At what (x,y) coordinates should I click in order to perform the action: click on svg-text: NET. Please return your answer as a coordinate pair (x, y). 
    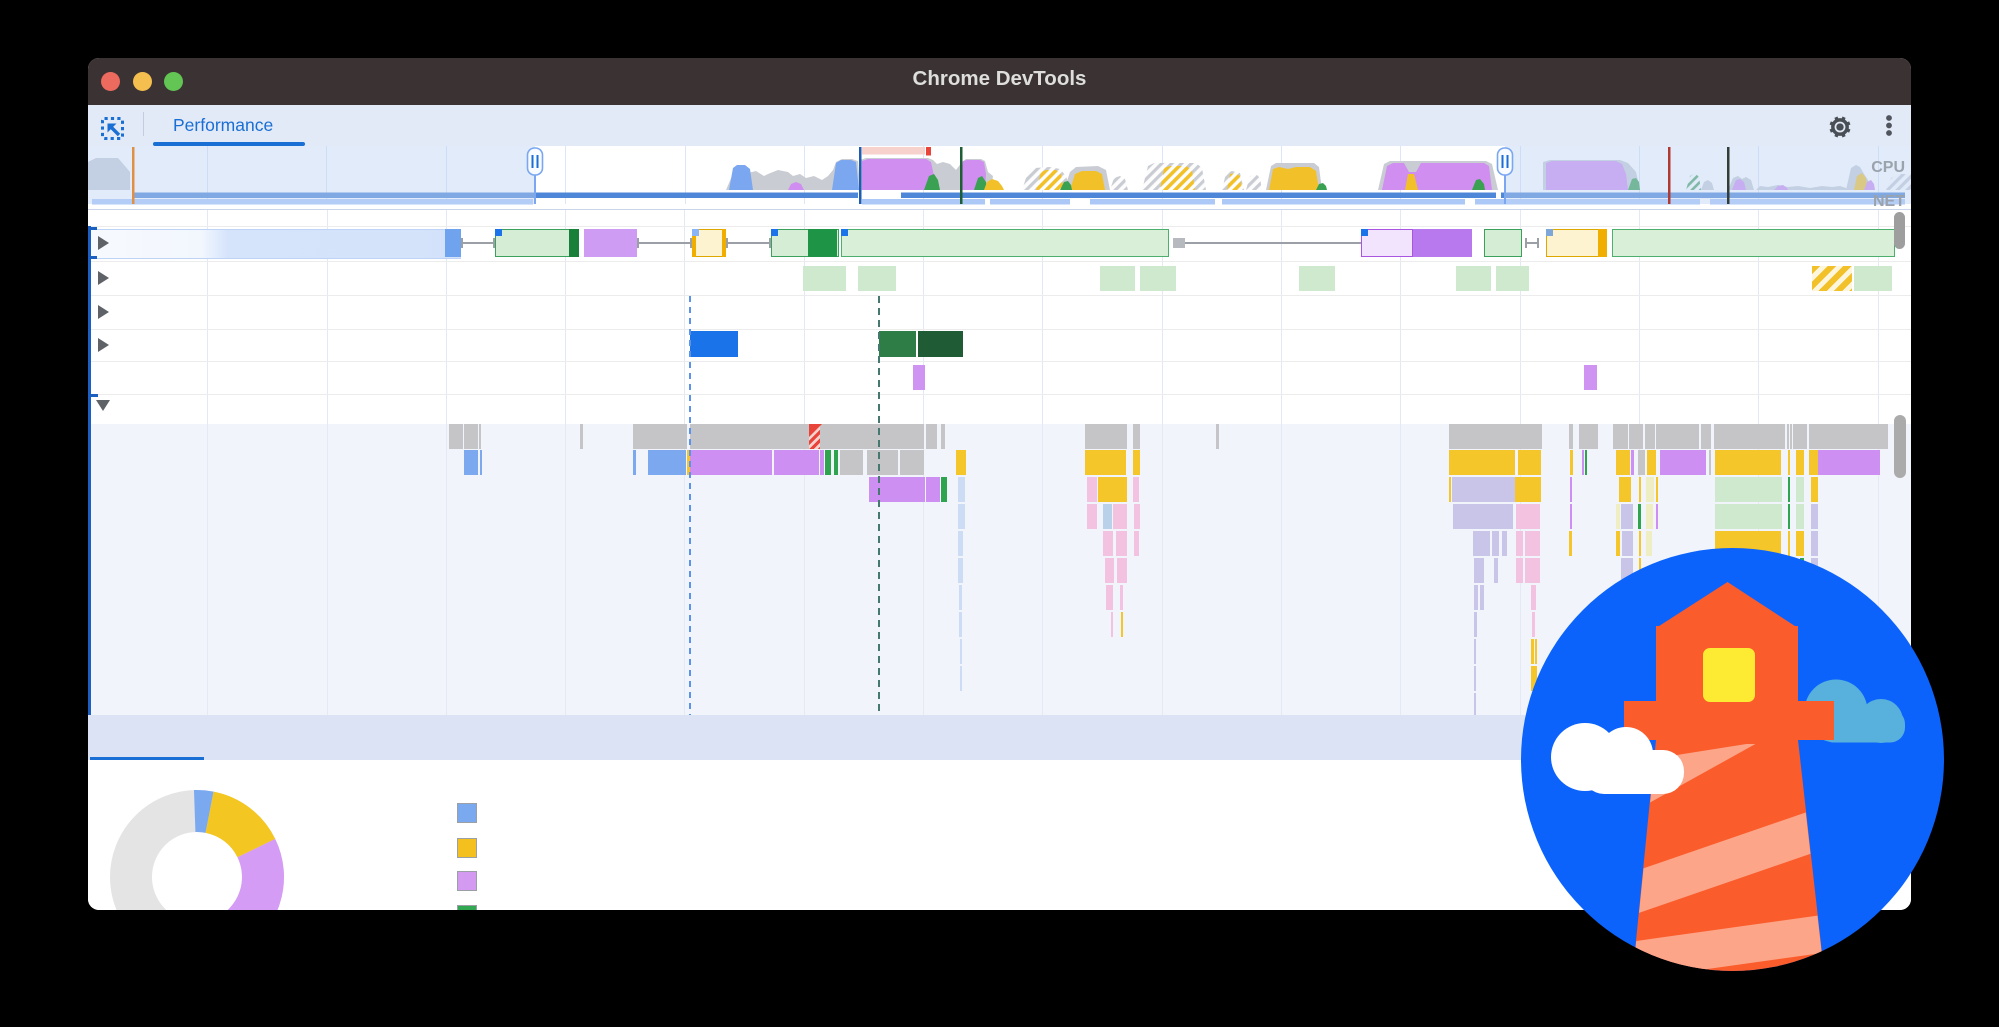
    Looking at the image, I should click on (1889, 201).